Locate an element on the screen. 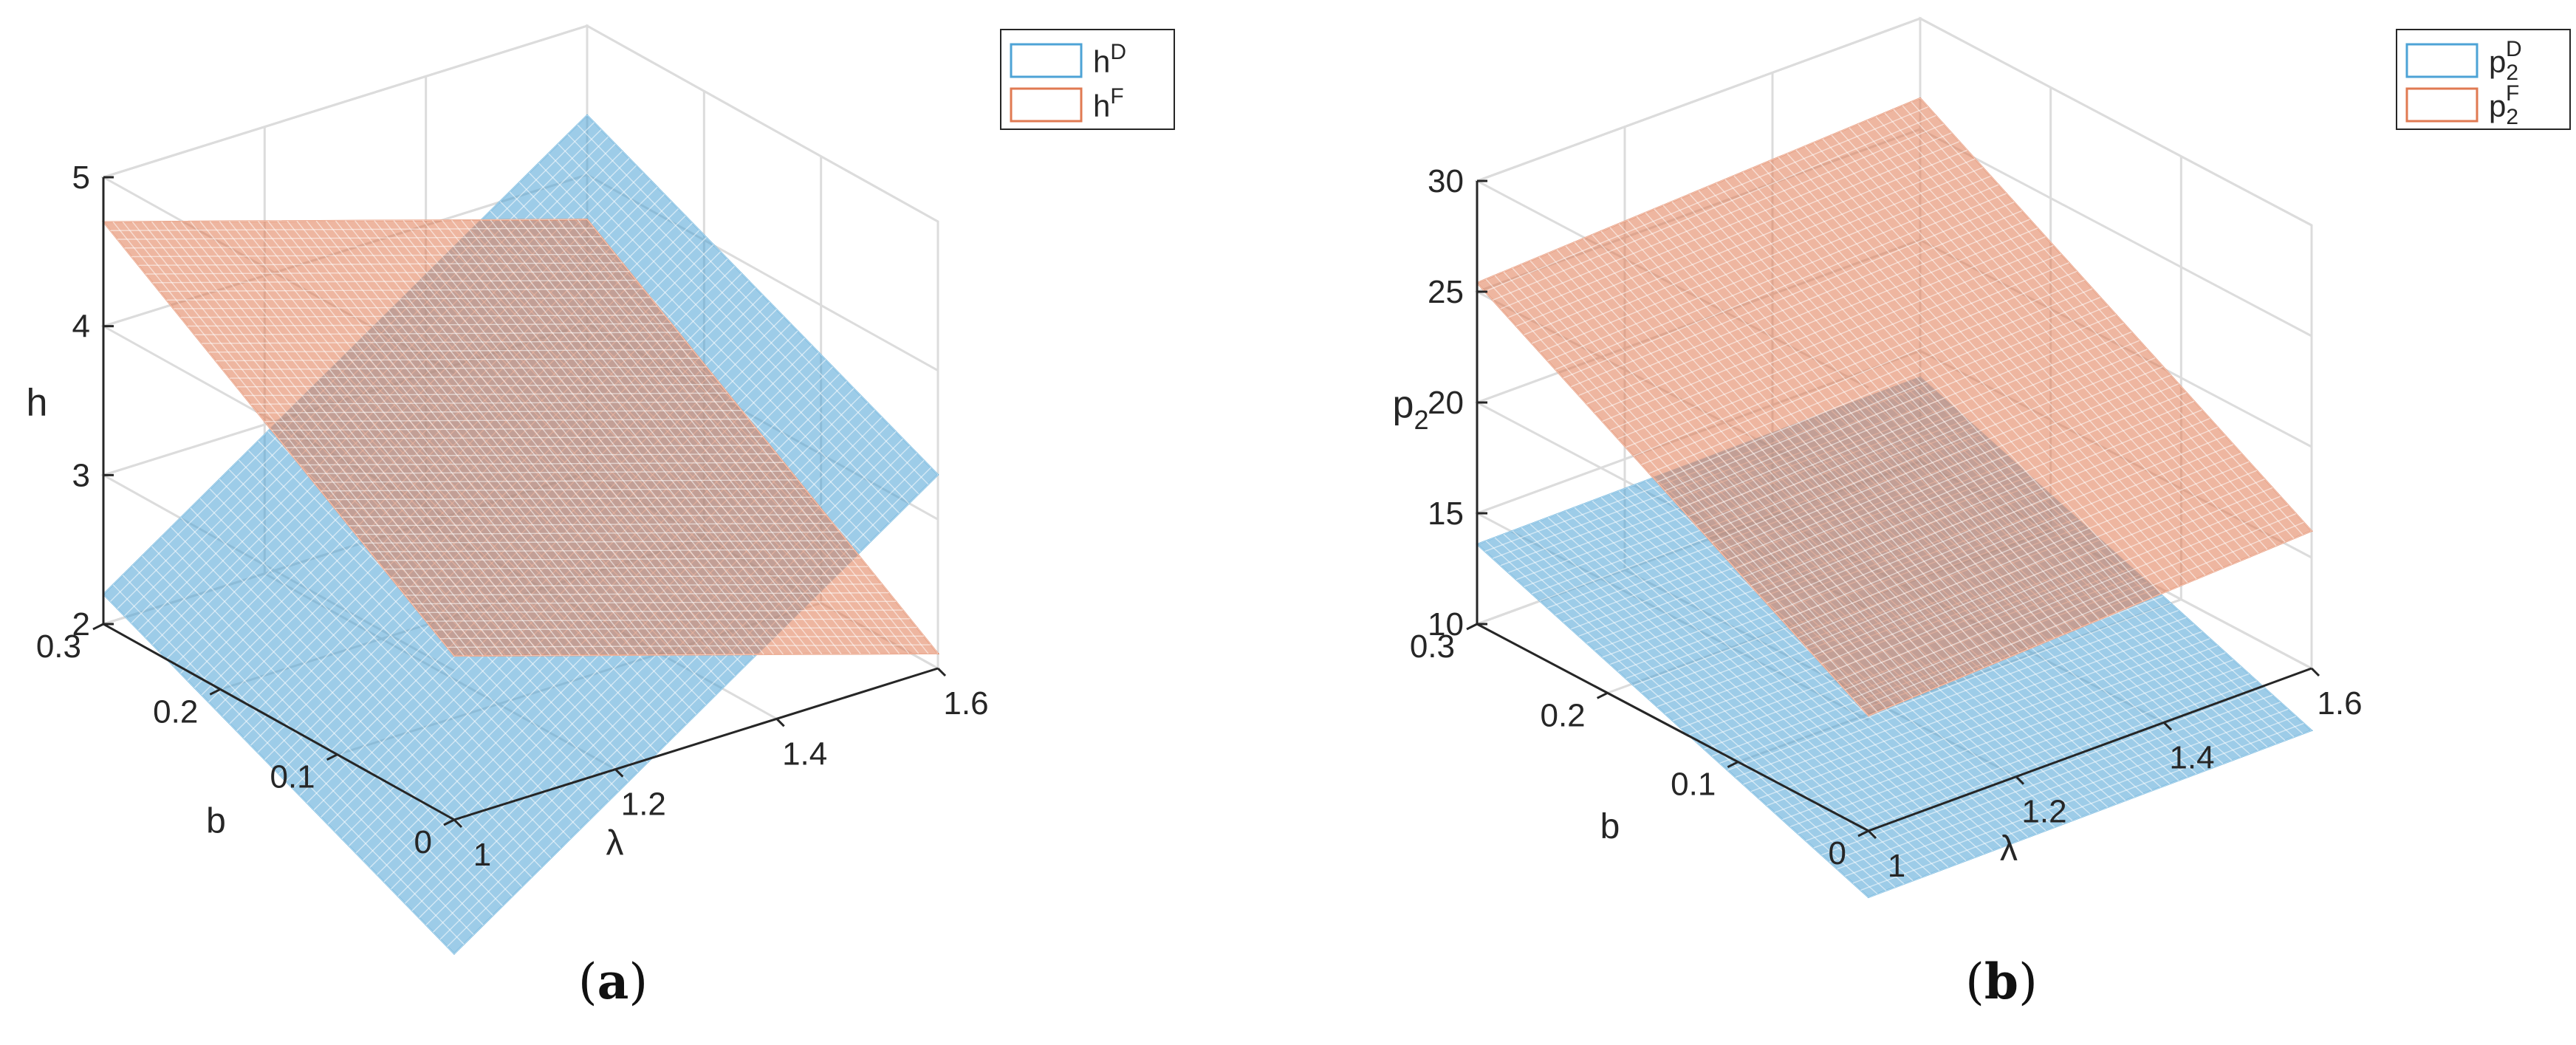 Image resolution: width=2576 pixels, height=1045 pixels. b-tick-label: 0.1 is located at coordinates (1693, 785).